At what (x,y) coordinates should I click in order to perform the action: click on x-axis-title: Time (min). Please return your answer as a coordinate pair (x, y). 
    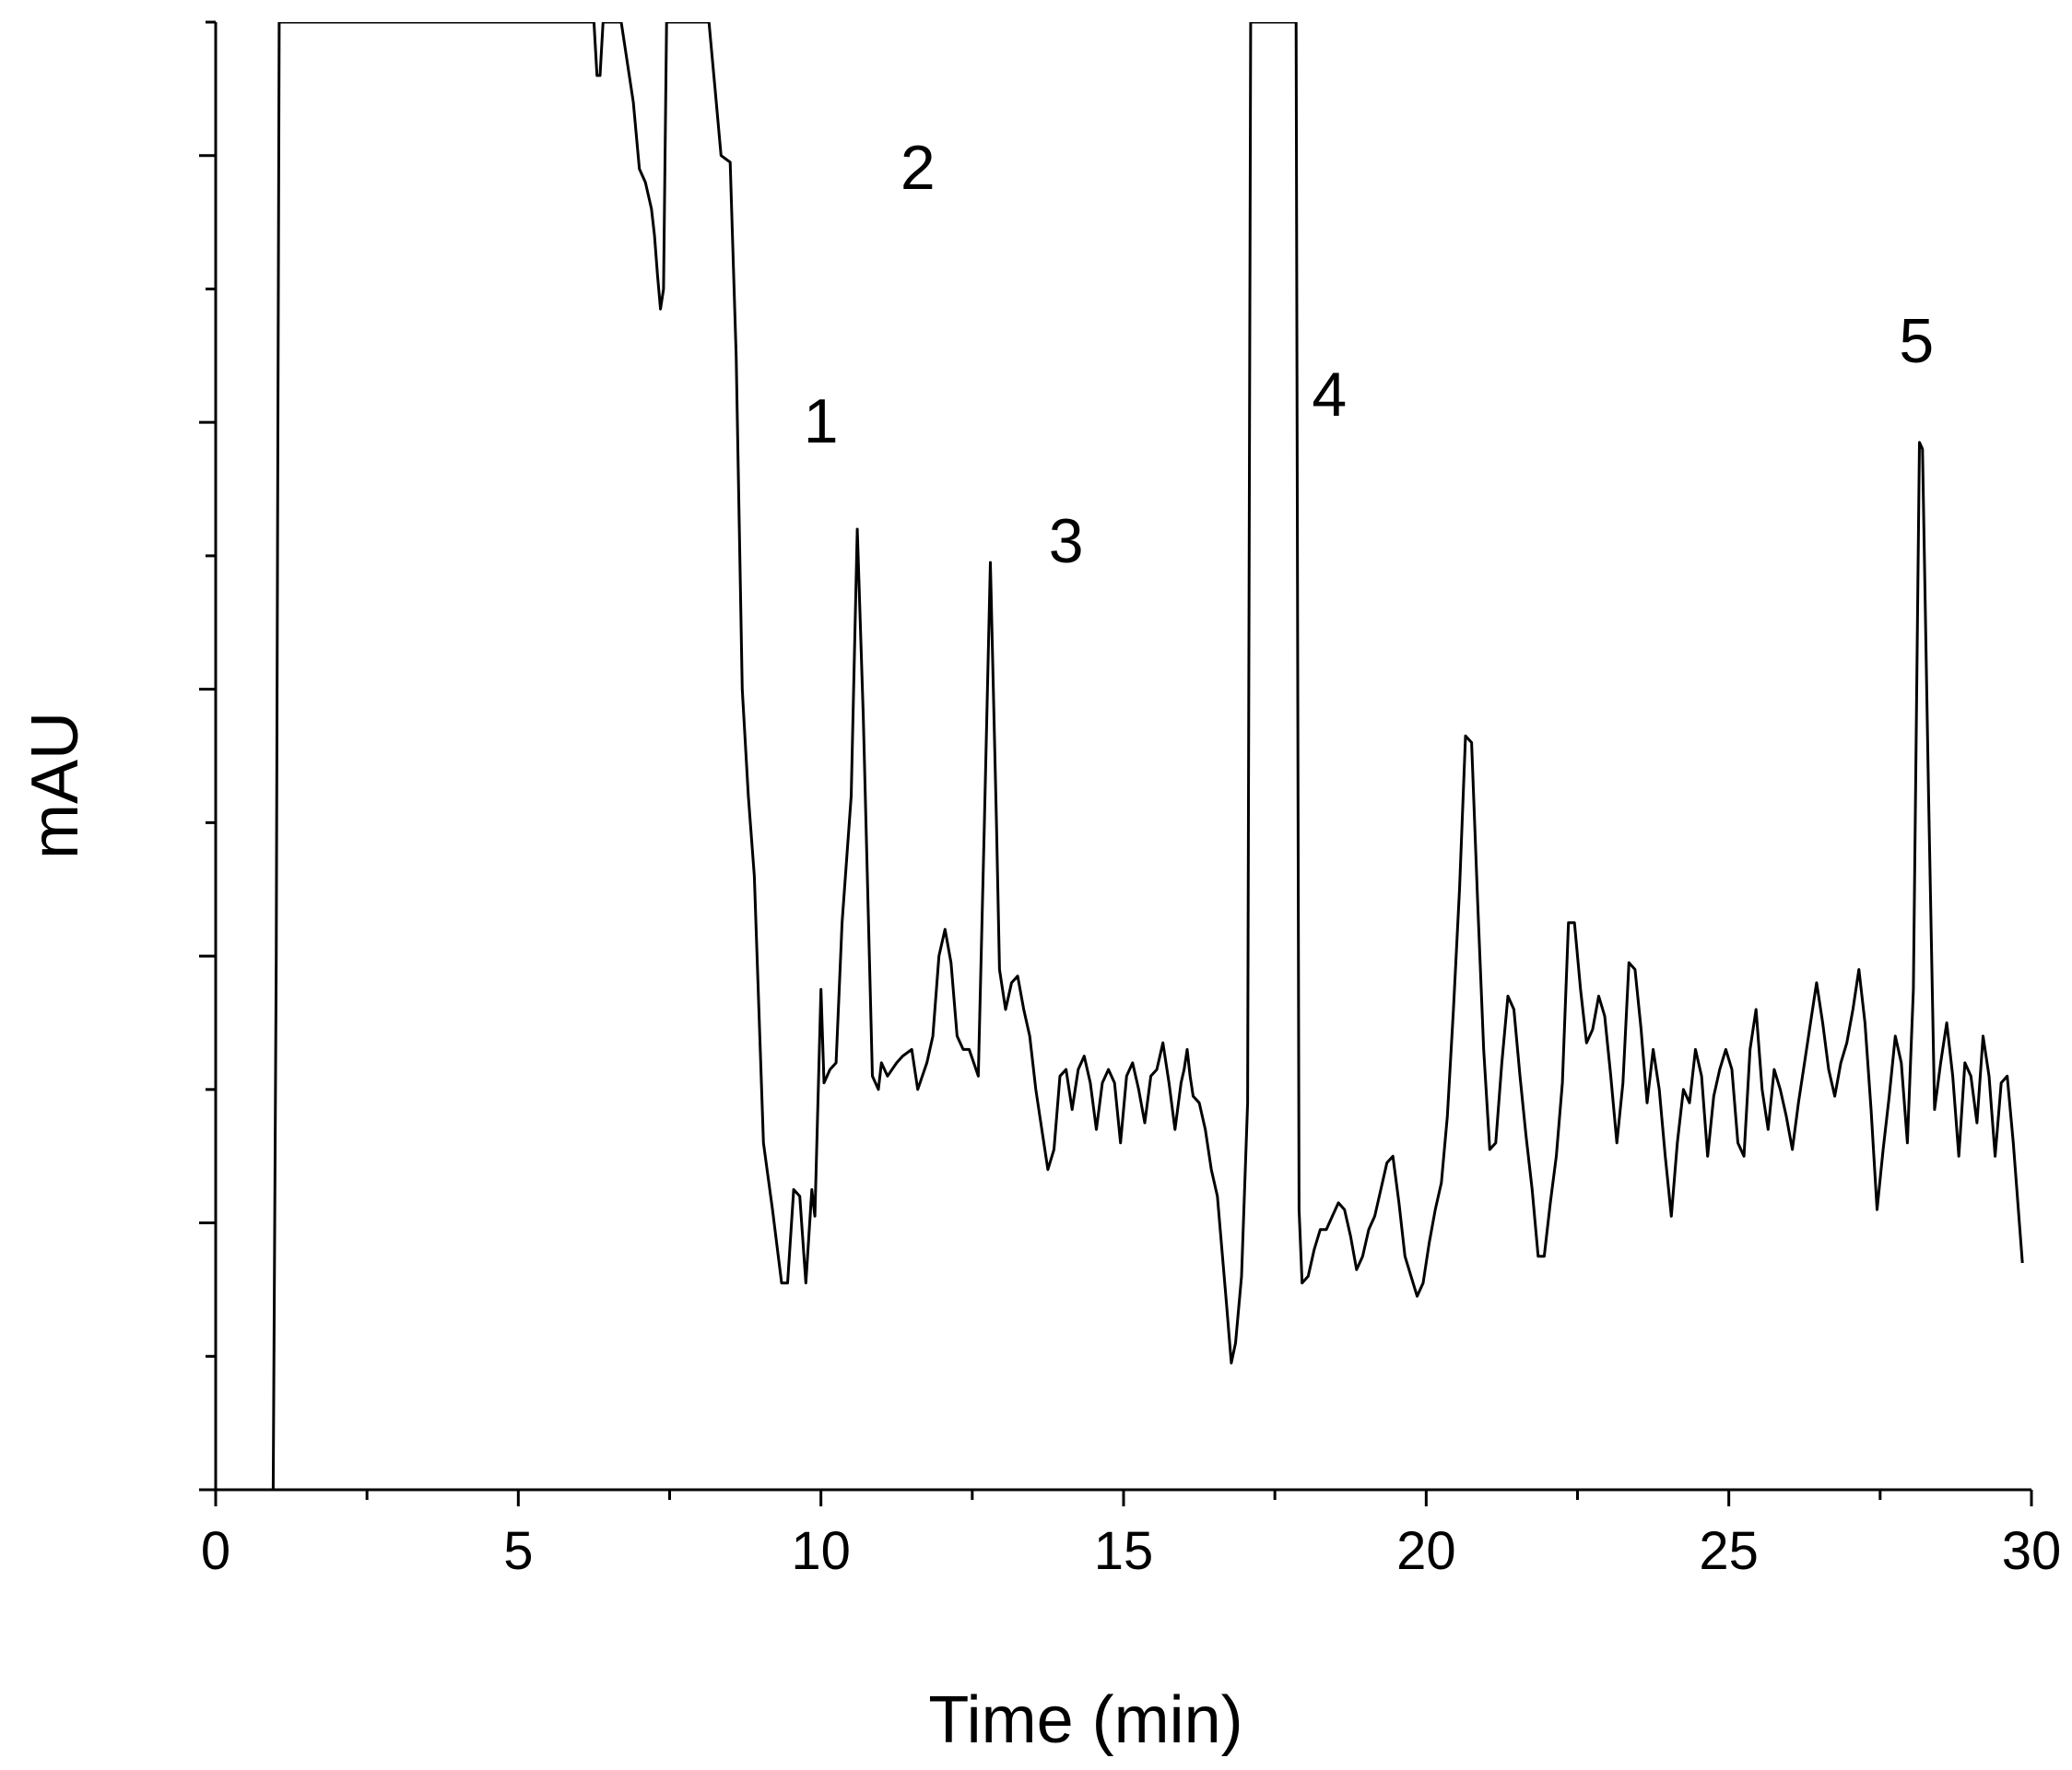
    Looking at the image, I should click on (1085, 1720).